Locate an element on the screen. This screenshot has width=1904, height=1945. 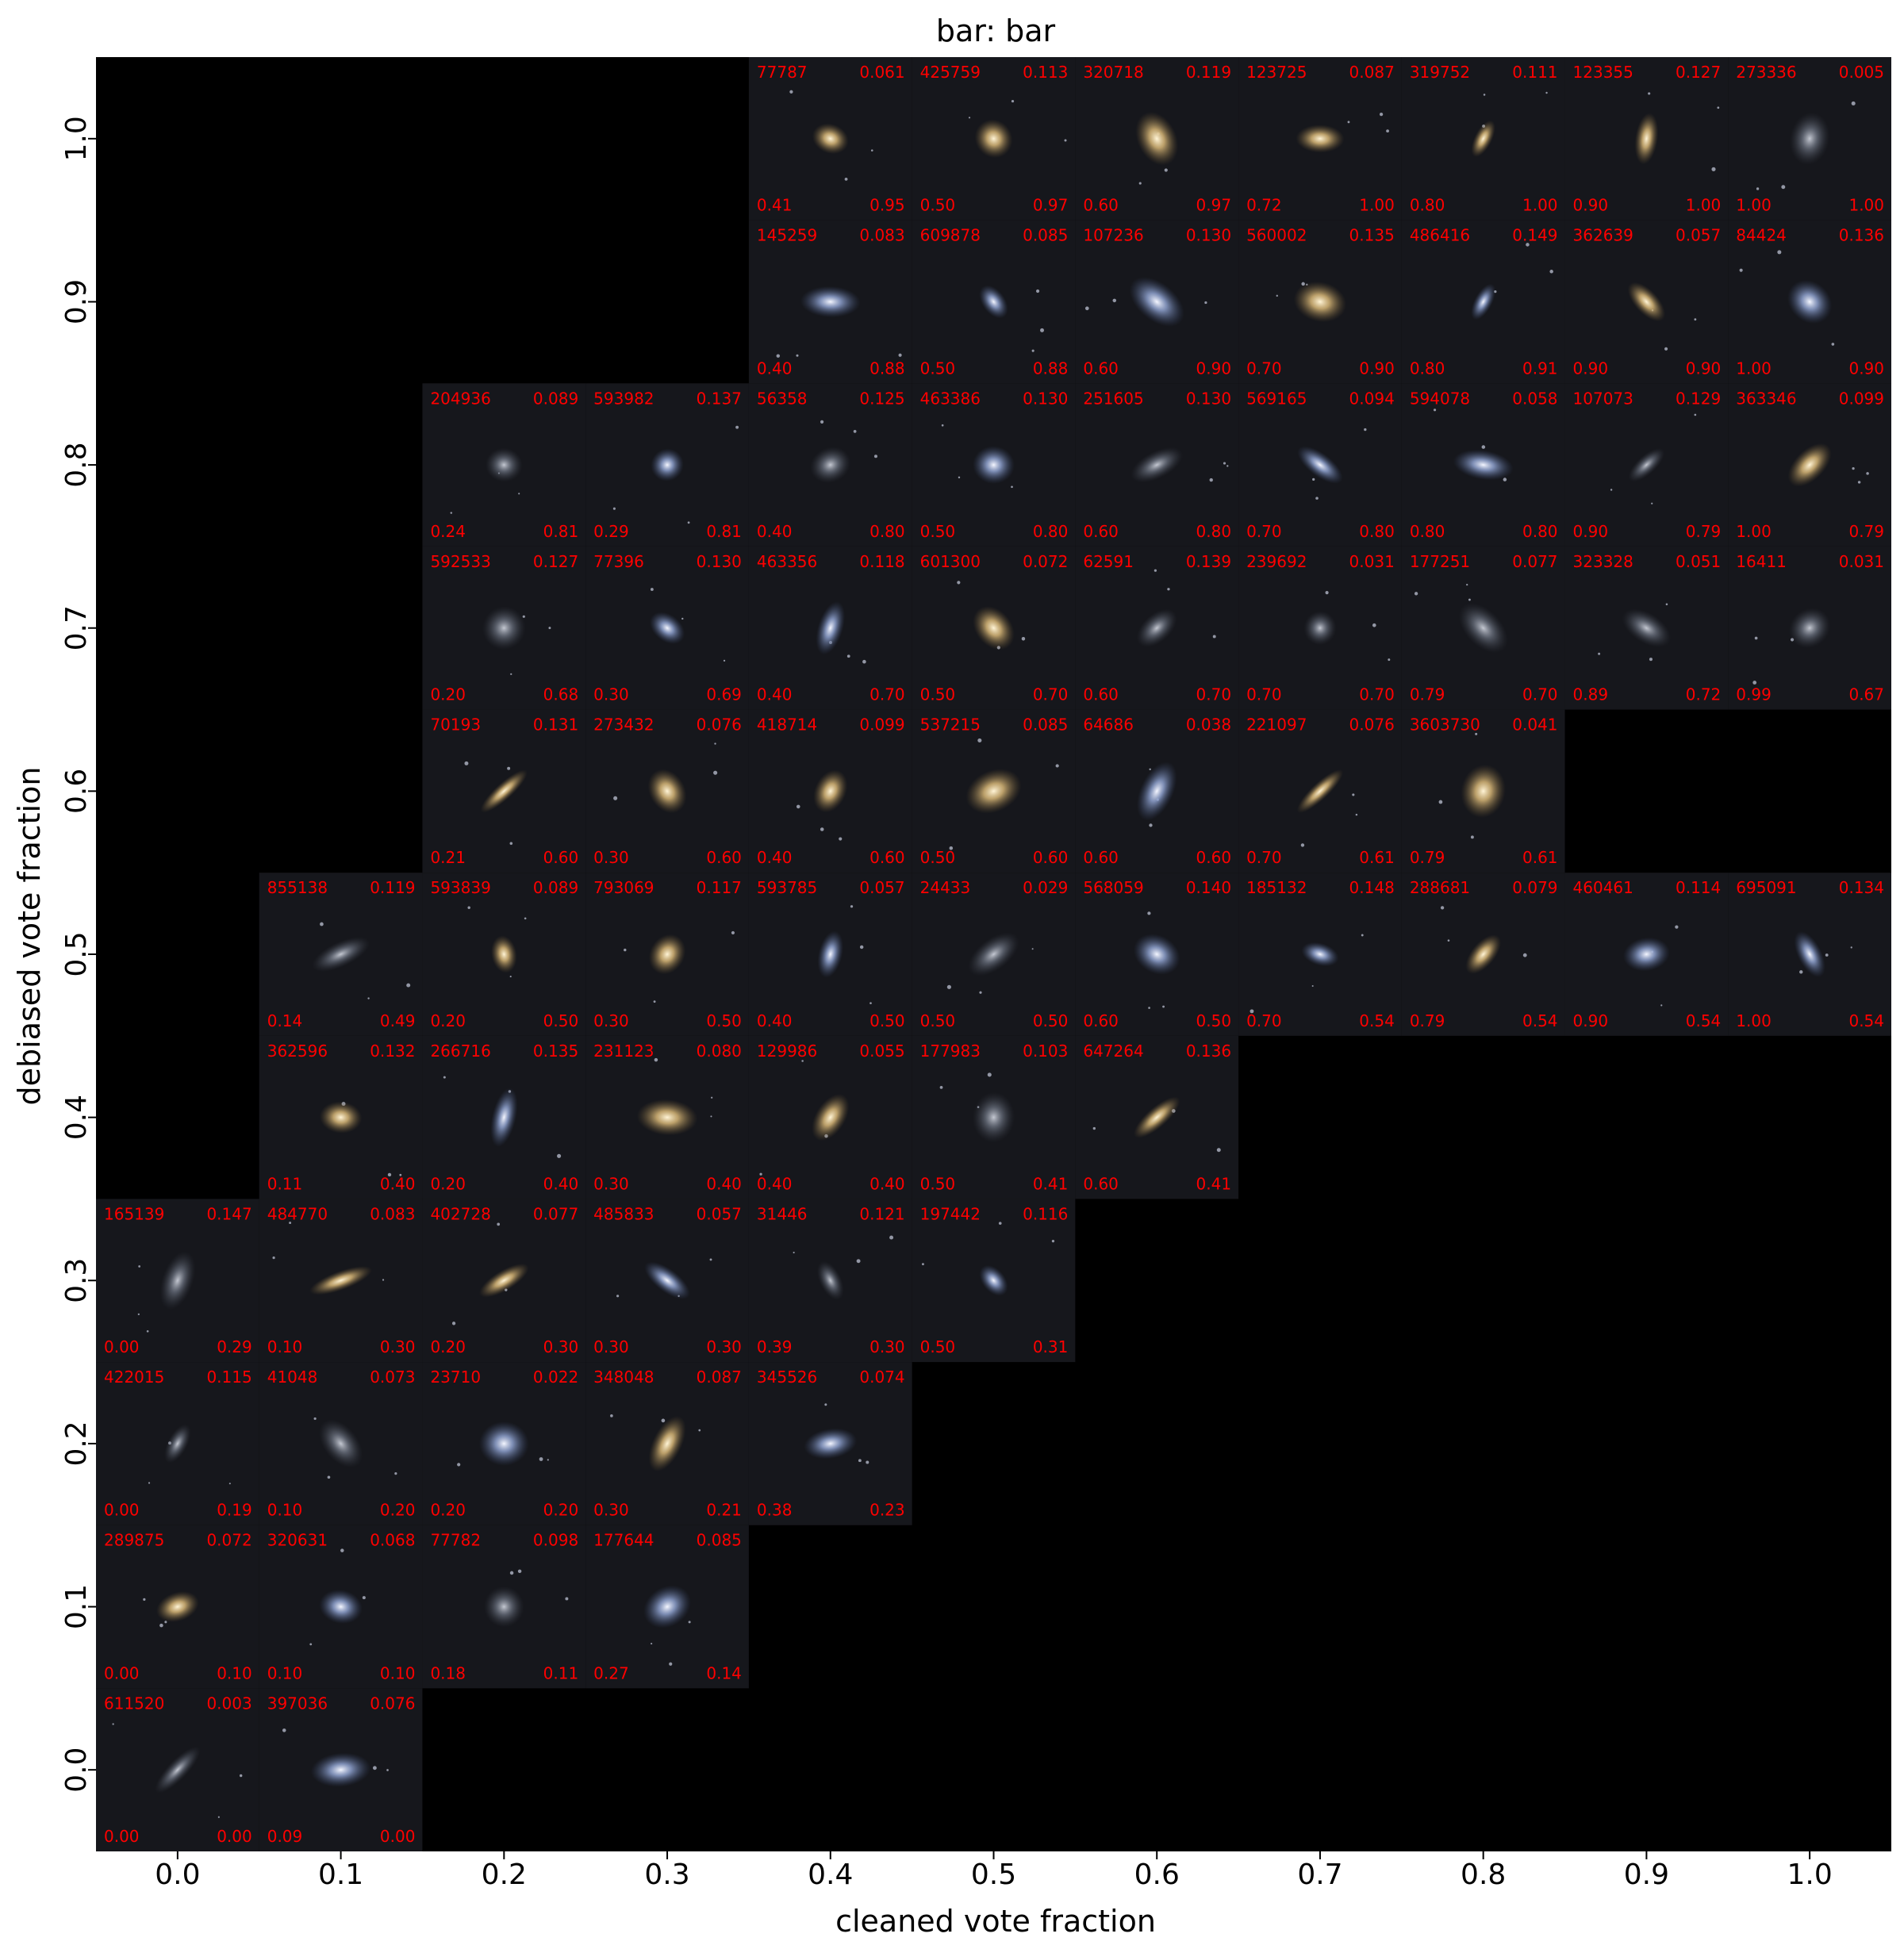
galaxy-tile: 288681 0.079 0.79 0.54 is located at coordinates (1483, 954).